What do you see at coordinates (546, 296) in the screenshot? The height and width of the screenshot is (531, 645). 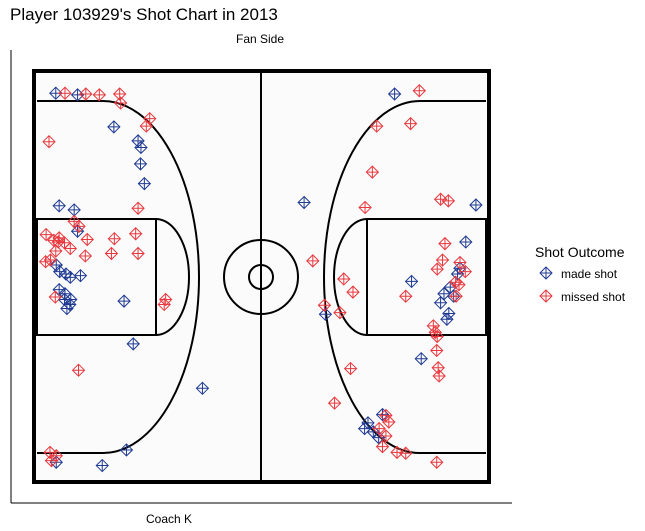 I see `legend-key-missed` at bounding box center [546, 296].